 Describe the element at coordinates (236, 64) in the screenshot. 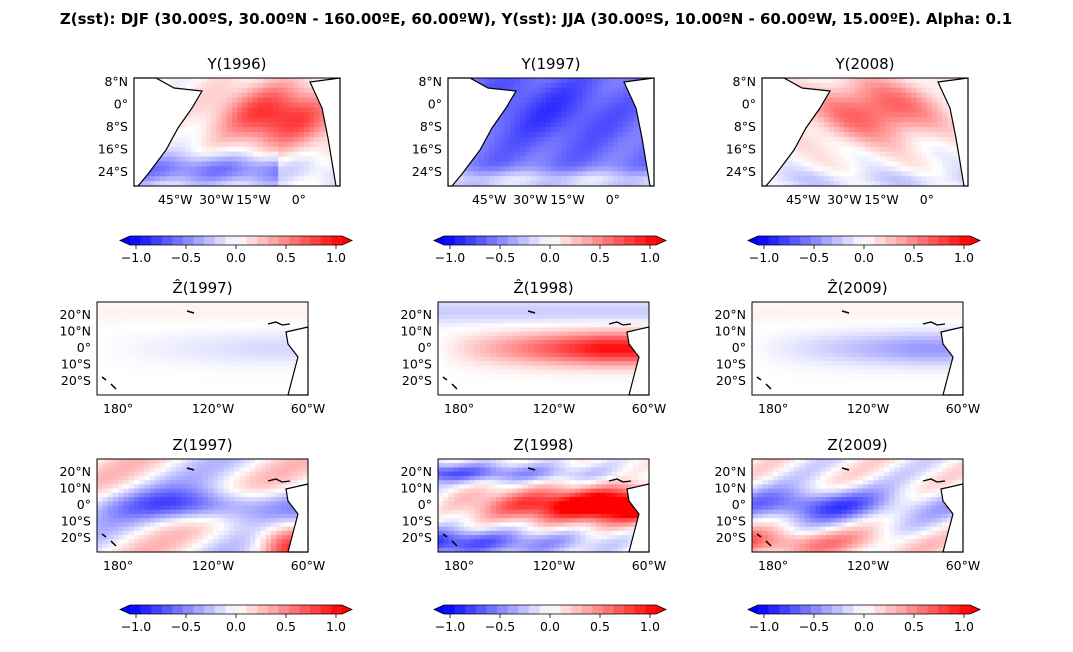

I see `panel-title: Y(1996)` at that location.